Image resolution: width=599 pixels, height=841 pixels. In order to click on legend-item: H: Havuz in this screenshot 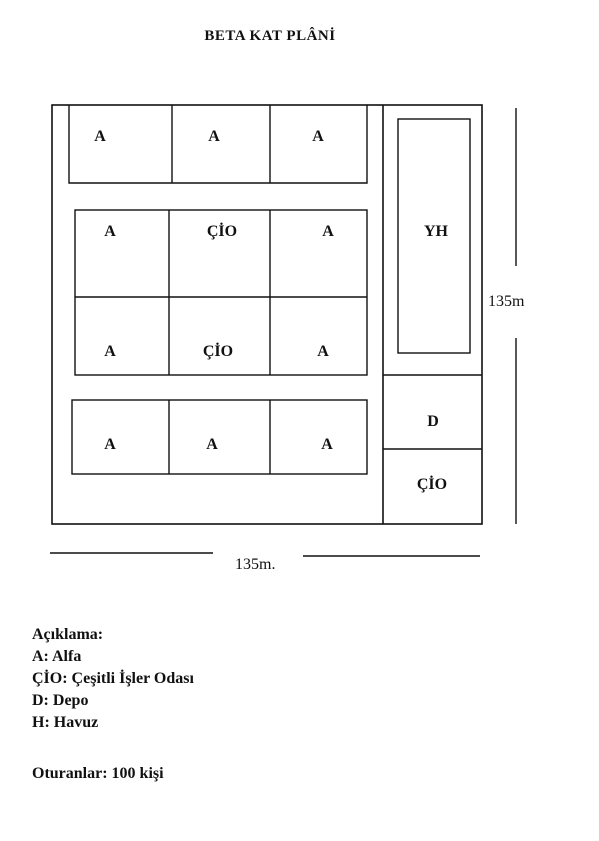, I will do `click(65, 722)`.